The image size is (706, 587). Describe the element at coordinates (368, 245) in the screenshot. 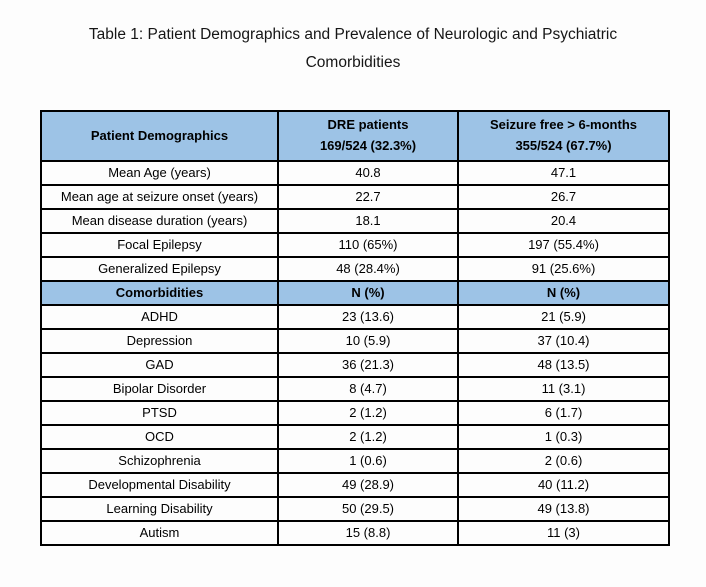

I see `dre-value: 110 (65%)` at that location.